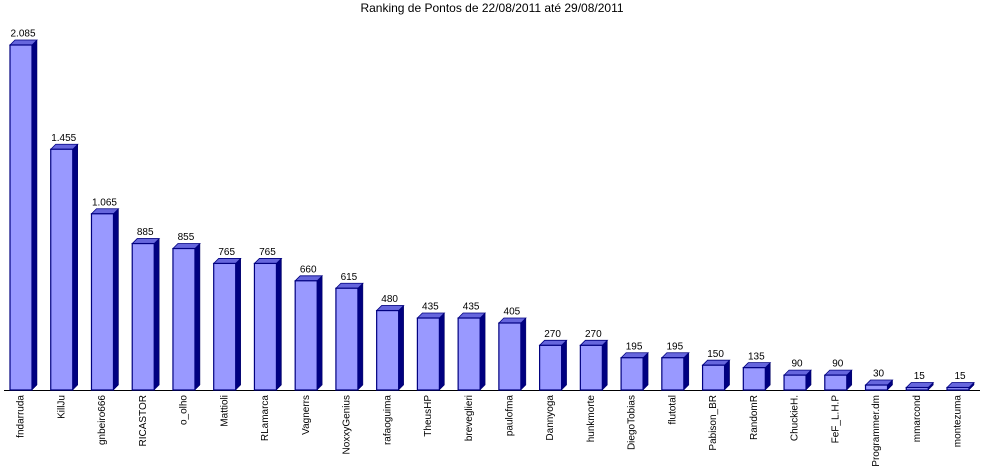 Image resolution: width=984 pixels, height=473 pixels. What do you see at coordinates (104, 202) in the screenshot?
I see `value-label: 1.065` at bounding box center [104, 202].